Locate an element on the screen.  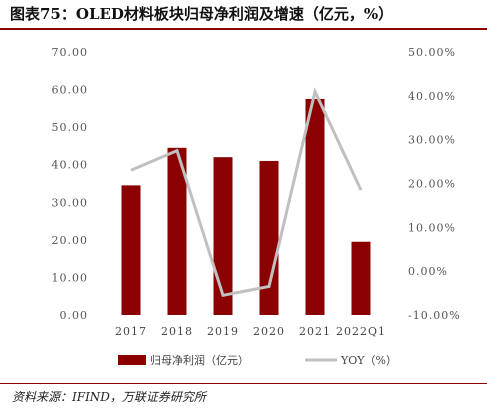
right-tick-label: -10.00% is located at coordinates (434, 315).